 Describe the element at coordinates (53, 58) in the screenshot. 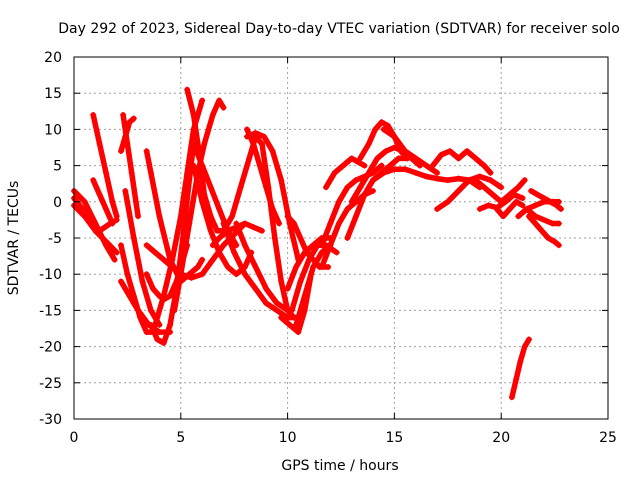

I see `y-tick-label: 20` at that location.